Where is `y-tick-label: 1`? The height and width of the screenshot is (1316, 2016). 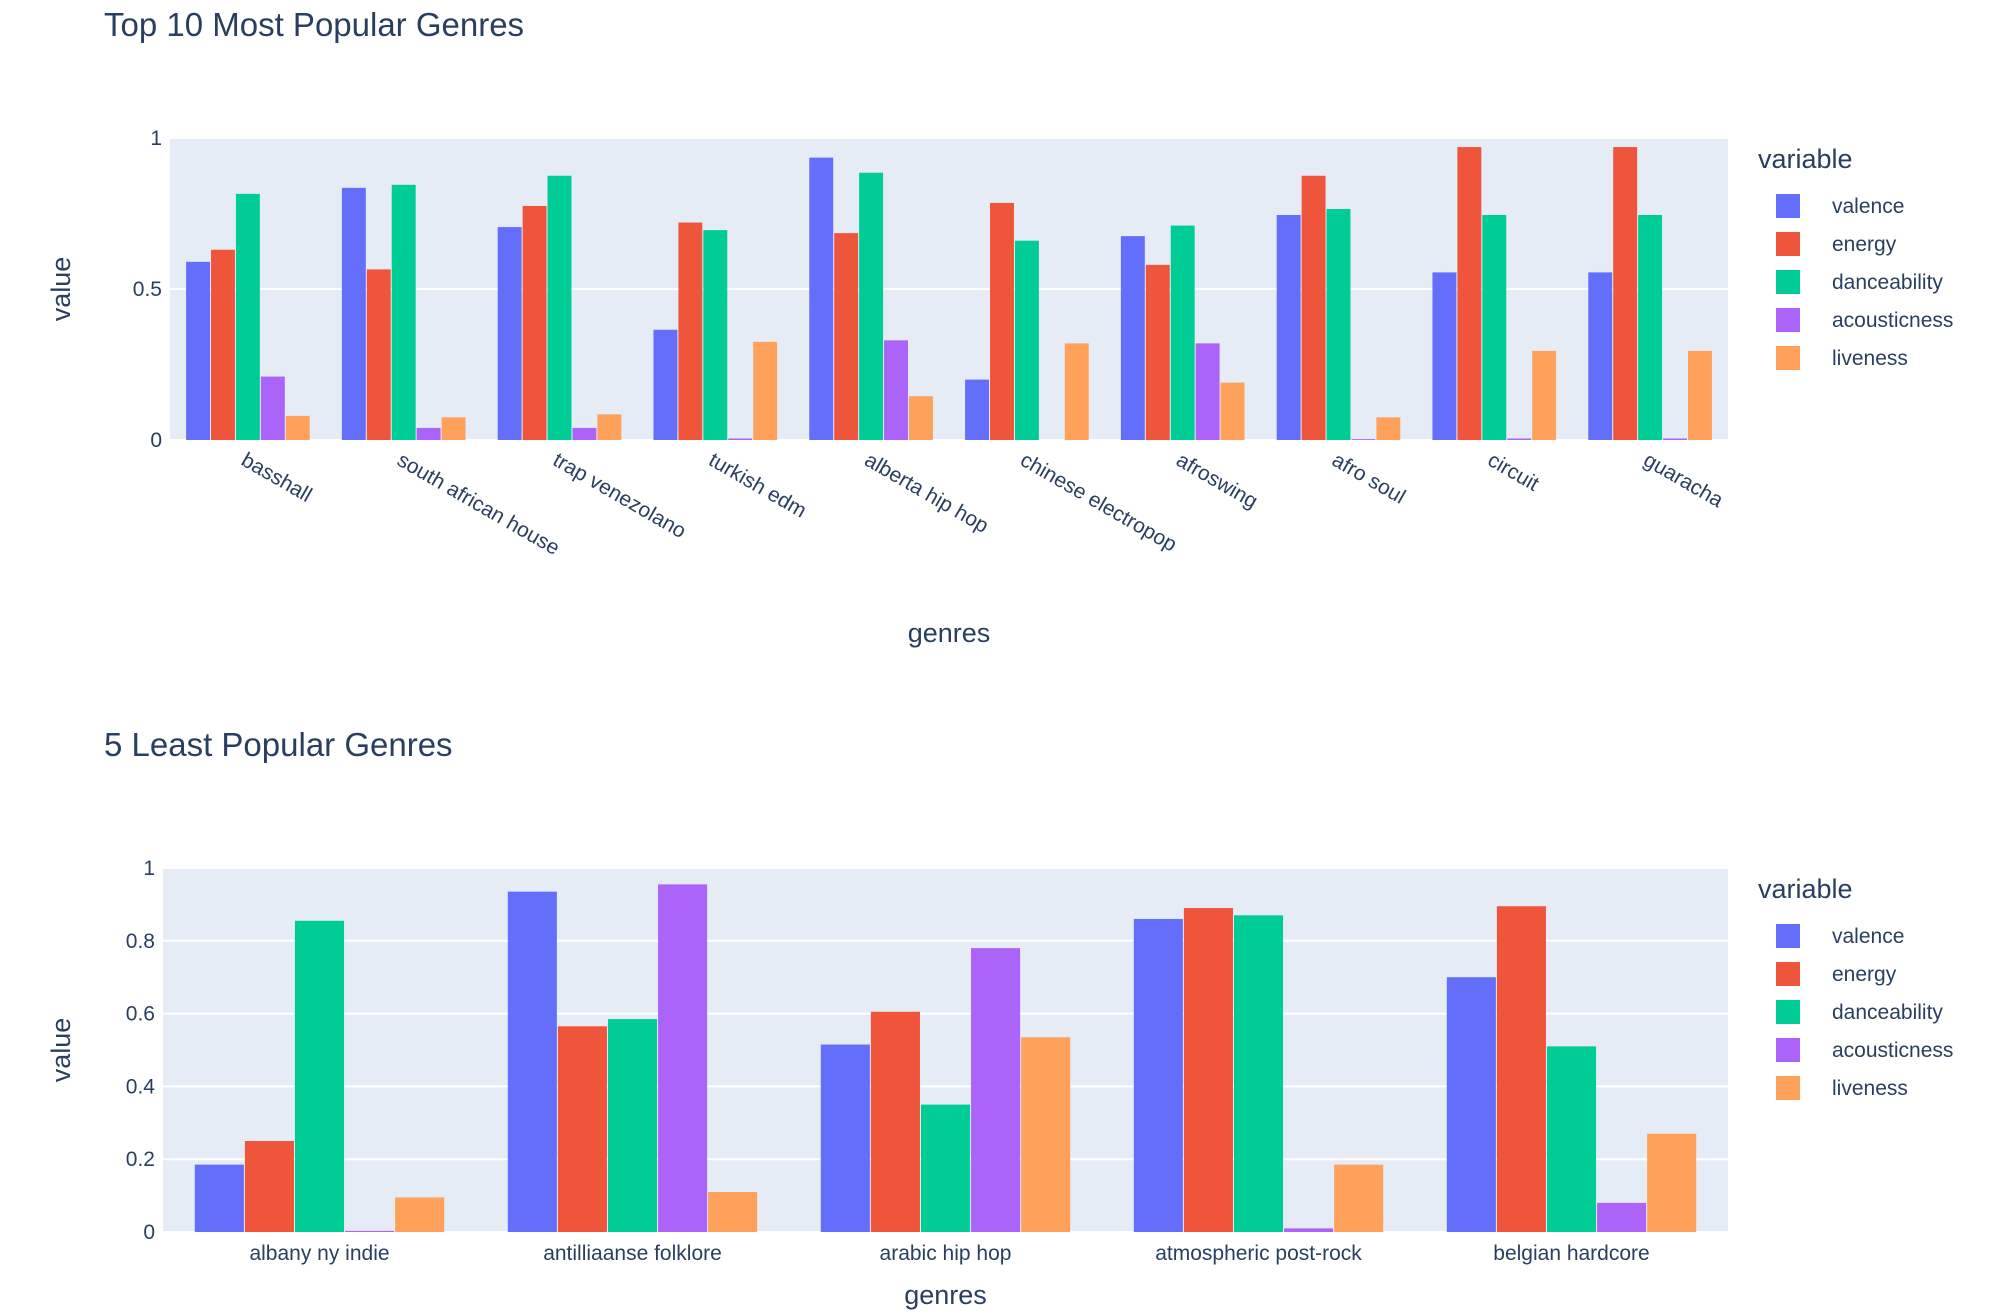
y-tick-label: 1 is located at coordinates (156, 138).